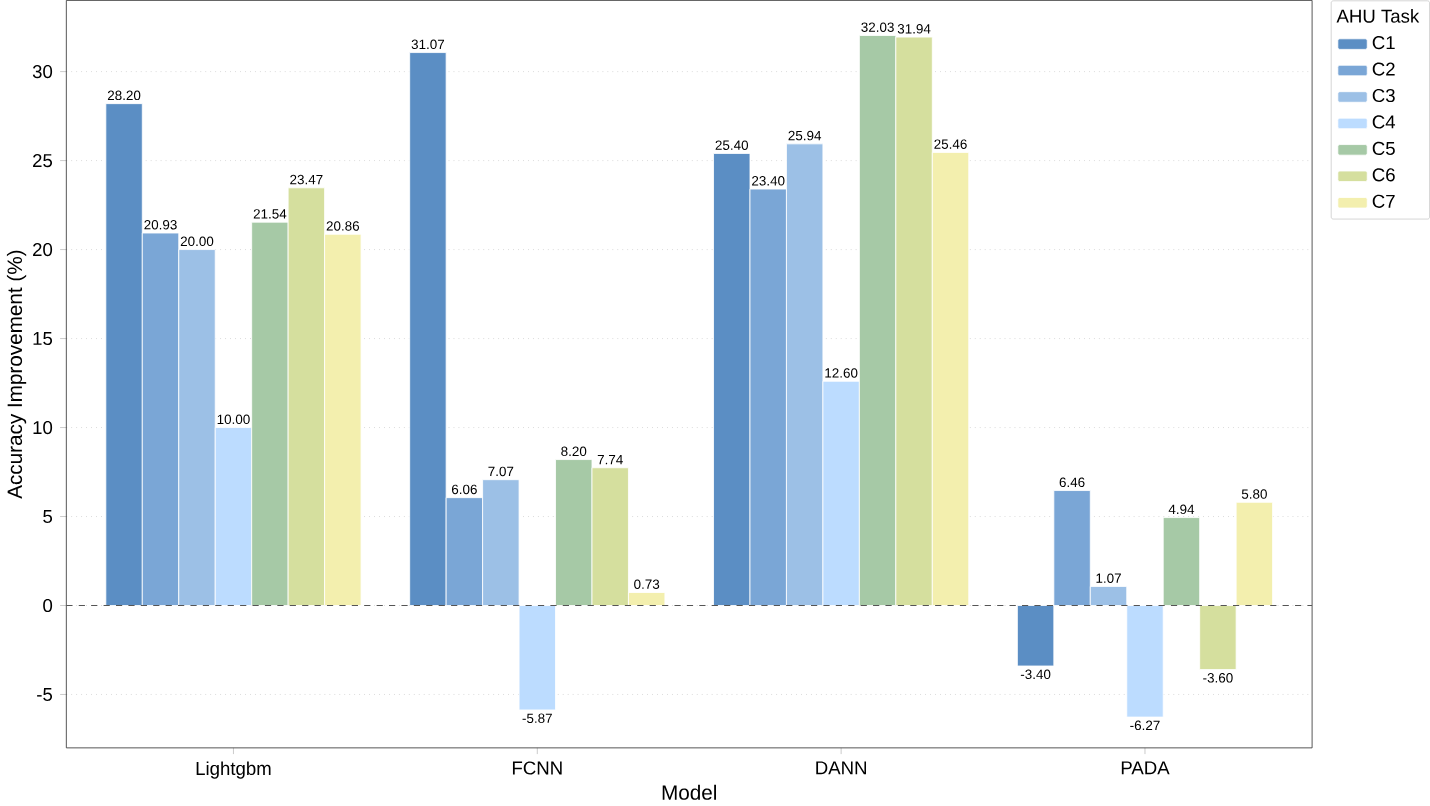  What do you see at coordinates (233, 770) in the screenshot?
I see `x-tick-label: Lightgbm` at bounding box center [233, 770].